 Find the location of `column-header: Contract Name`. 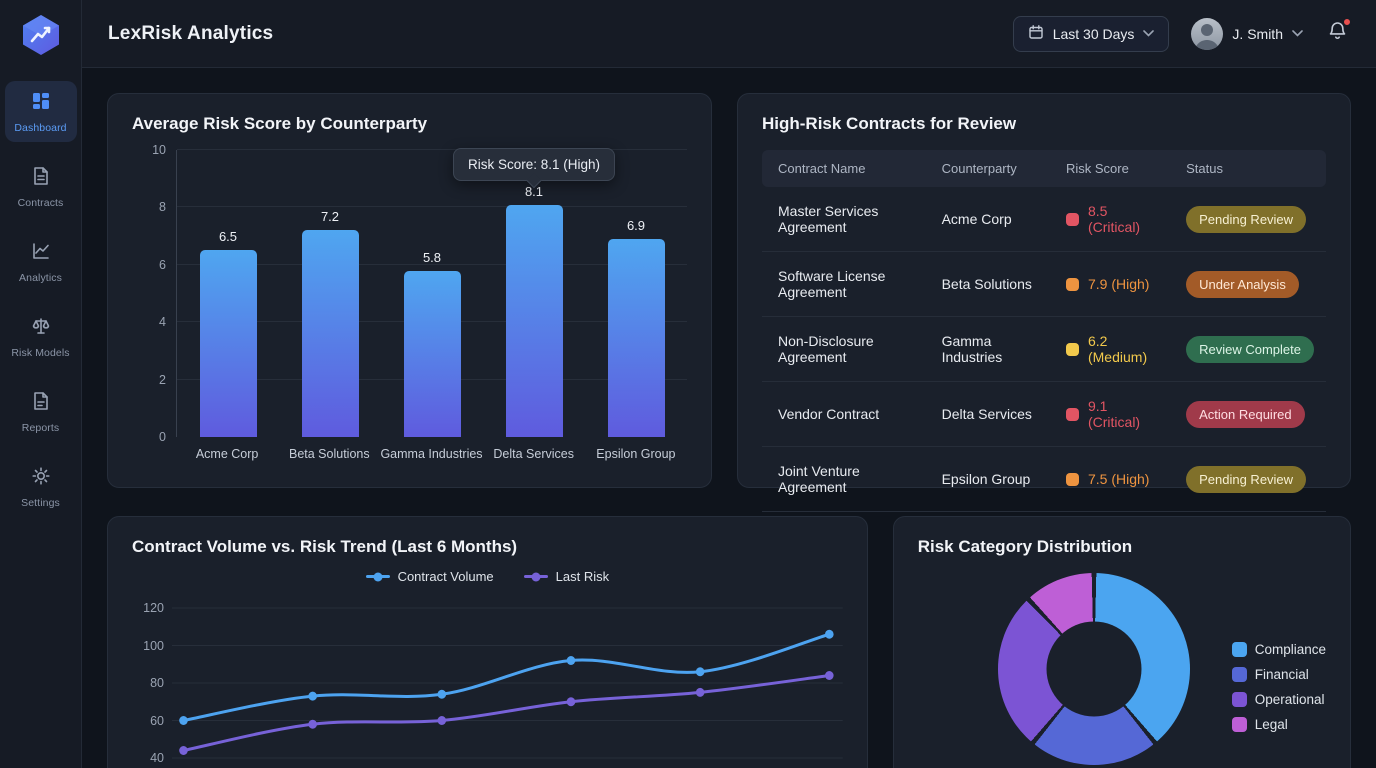

column-header: Contract Name is located at coordinates (822, 168).